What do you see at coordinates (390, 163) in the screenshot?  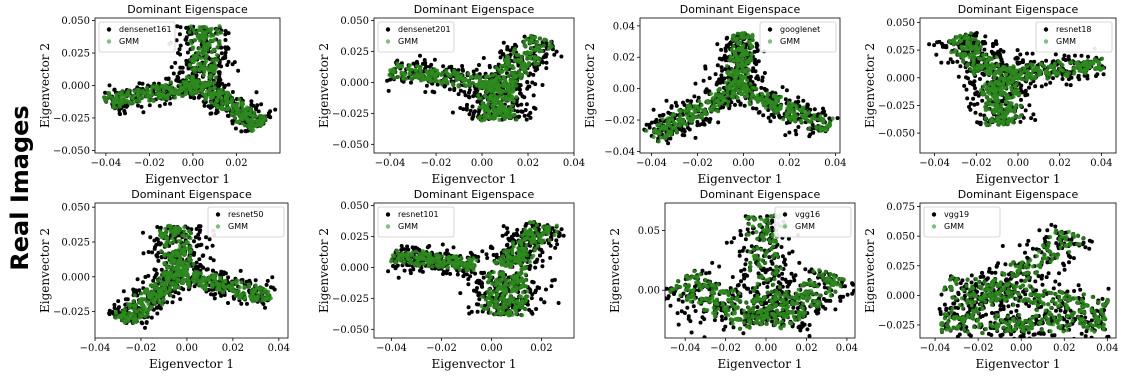 I see `x-tick-label: −0.04` at bounding box center [390, 163].